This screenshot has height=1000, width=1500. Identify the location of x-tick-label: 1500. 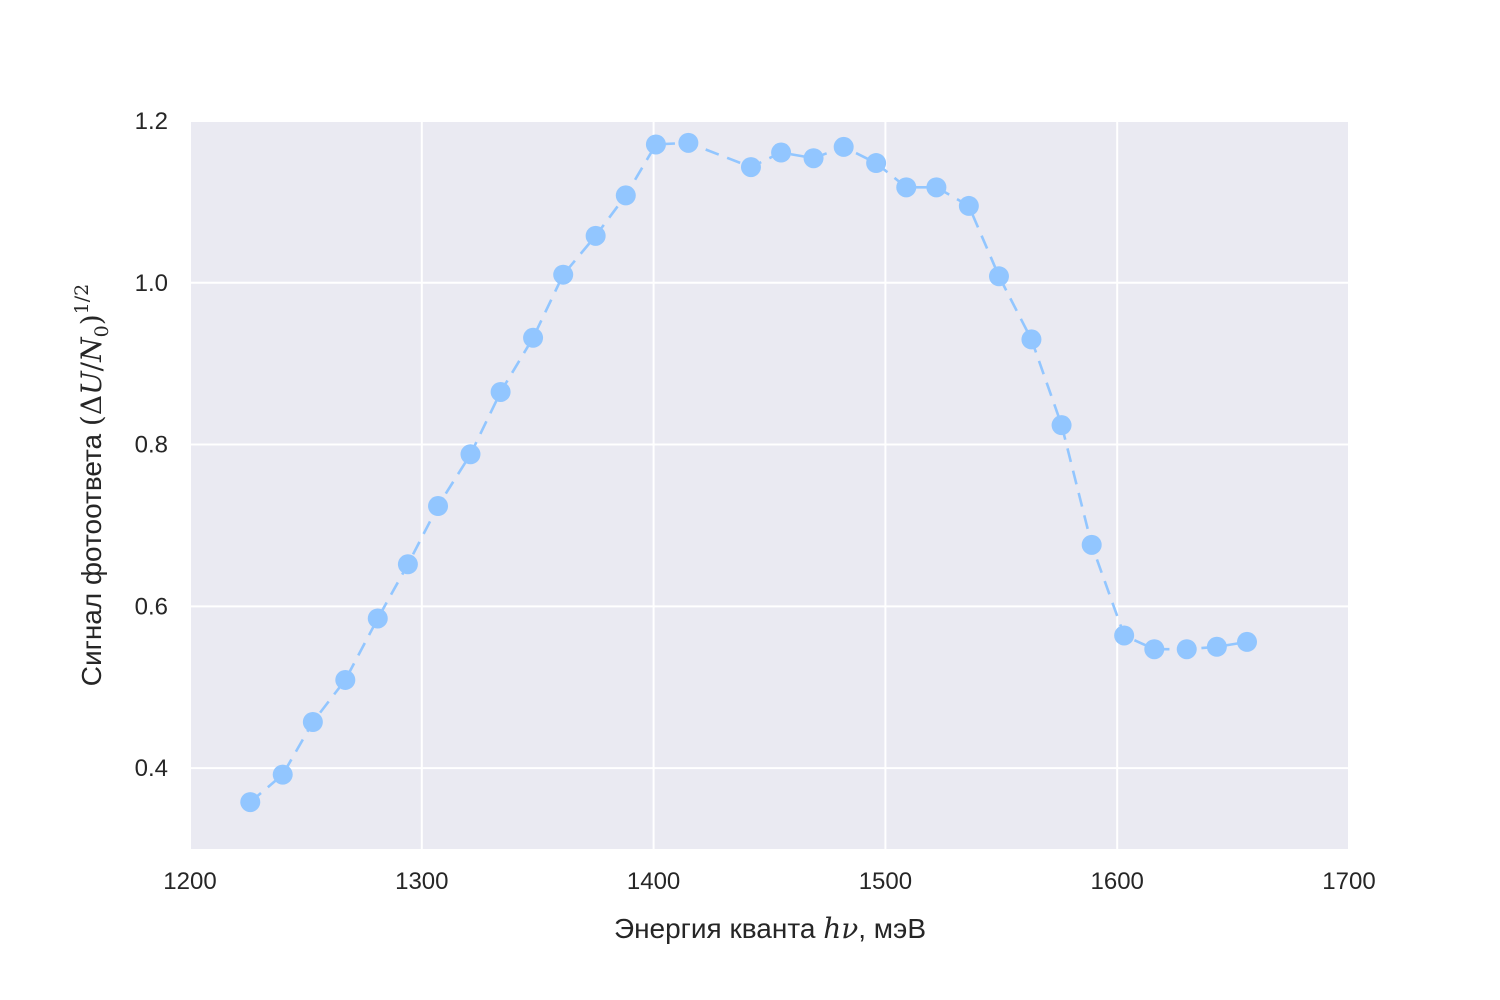
(885, 881).